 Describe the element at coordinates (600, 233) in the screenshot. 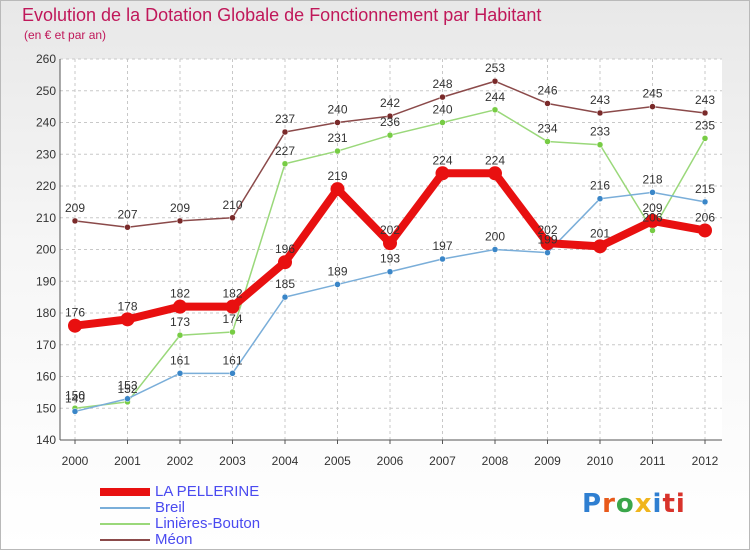

I see `data-label: 201` at that location.